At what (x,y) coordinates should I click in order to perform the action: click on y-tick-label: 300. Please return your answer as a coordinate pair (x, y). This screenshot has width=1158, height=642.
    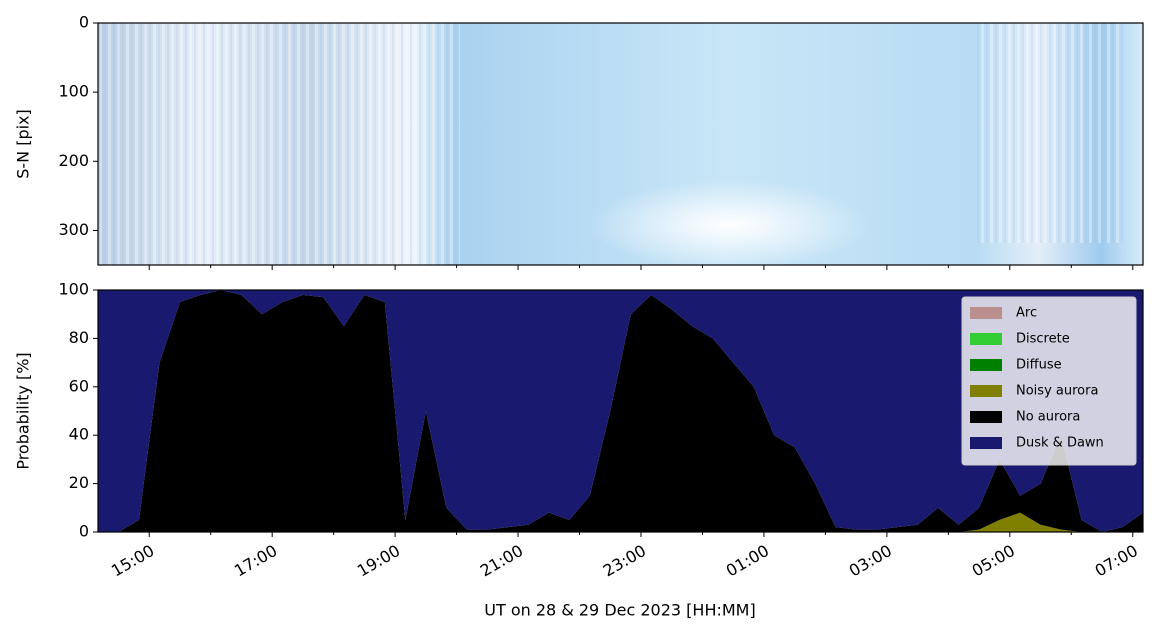
    Looking at the image, I should click on (73, 229).